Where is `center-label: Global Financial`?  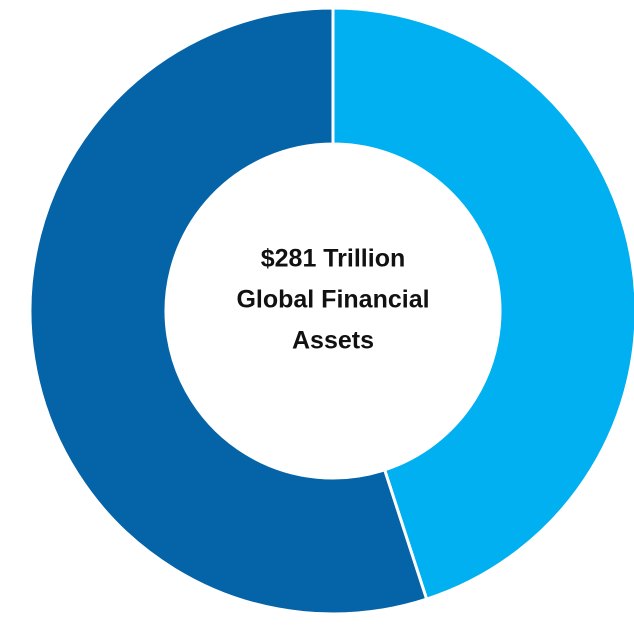 center-label: Global Financial is located at coordinates (332, 300).